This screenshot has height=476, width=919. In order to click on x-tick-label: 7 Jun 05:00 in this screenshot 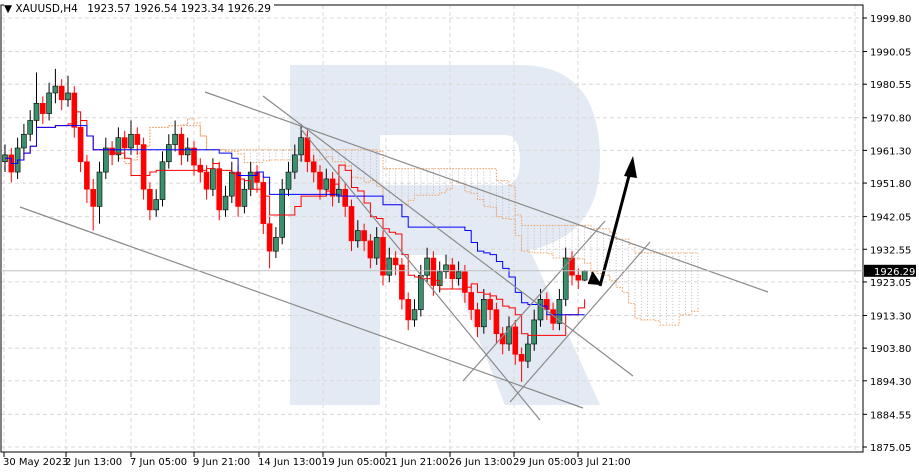, I will do `click(158, 462)`.